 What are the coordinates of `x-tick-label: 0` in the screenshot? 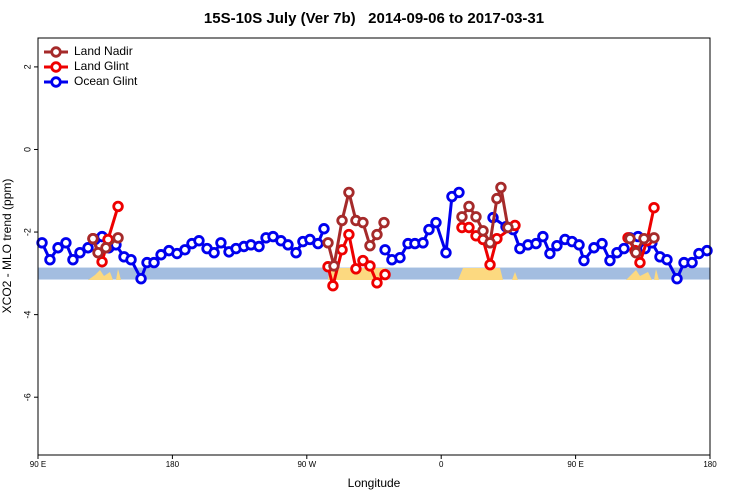 It's located at (441, 464).